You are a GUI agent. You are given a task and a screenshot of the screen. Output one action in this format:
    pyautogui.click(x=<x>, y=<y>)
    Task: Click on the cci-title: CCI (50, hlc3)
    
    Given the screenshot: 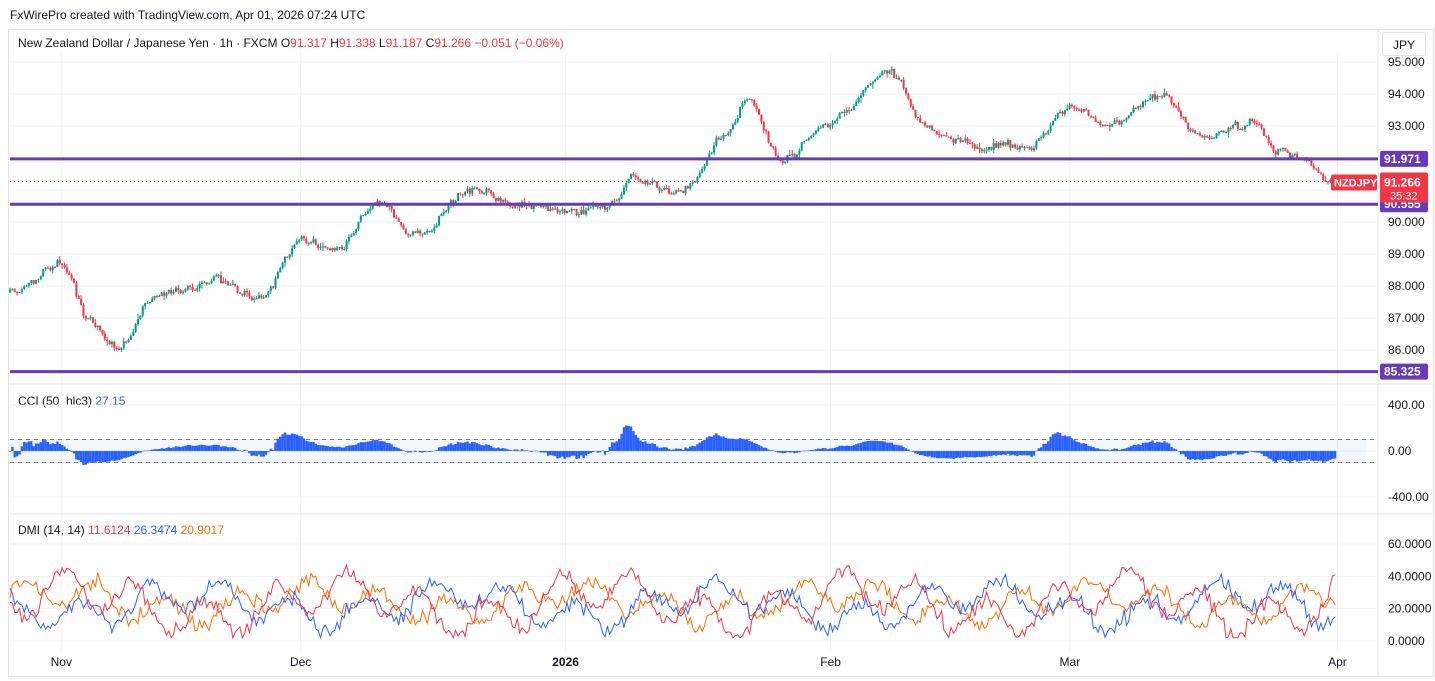 What is the action you would take?
    pyautogui.click(x=55, y=401)
    